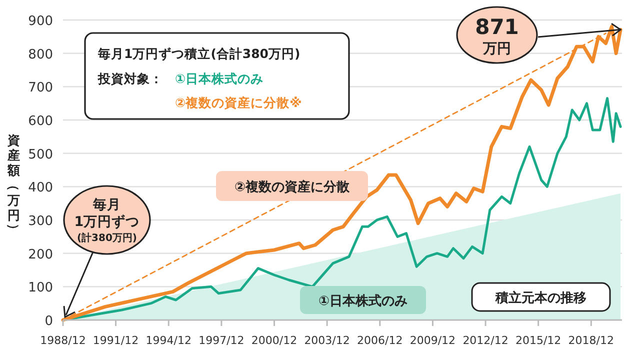 The width and height of the screenshot is (624, 351). Describe the element at coordinates (219, 78) in the screenshot. I see `annotation: ①日本株式のみ` at that location.